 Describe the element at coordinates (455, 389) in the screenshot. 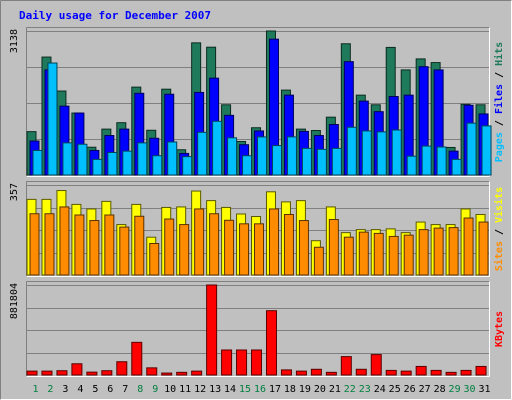

I see `x-tick-label: 29` at that location.